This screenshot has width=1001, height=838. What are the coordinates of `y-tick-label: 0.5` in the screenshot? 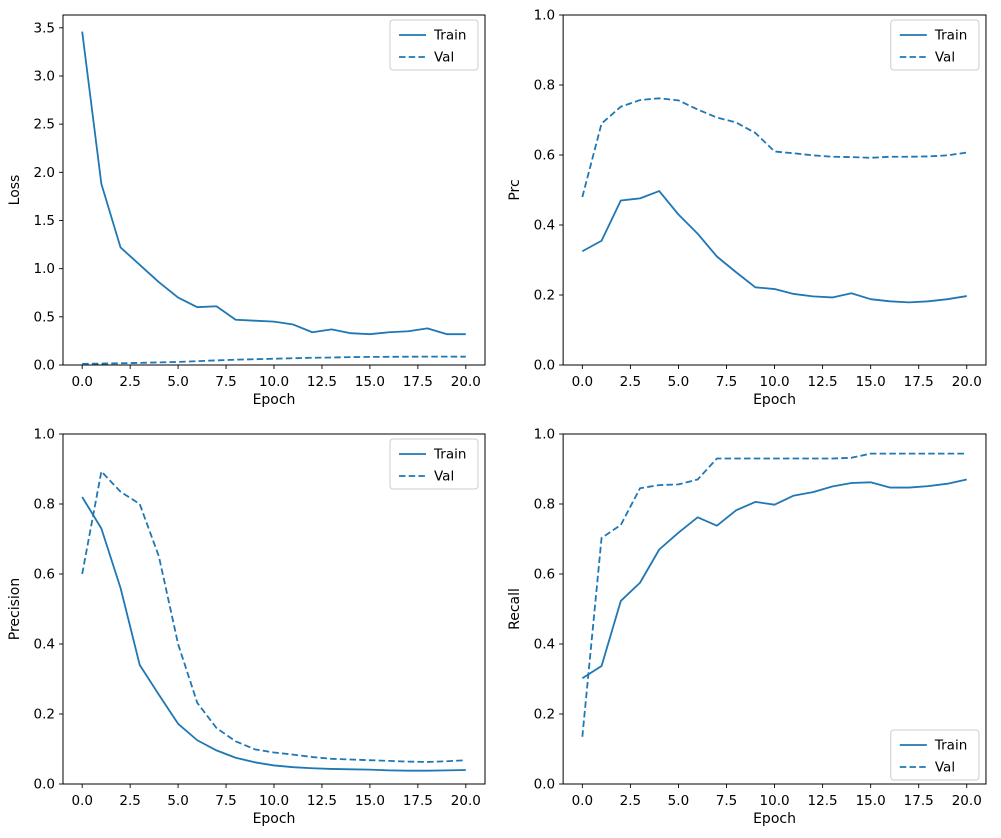 It's located at (44, 317).